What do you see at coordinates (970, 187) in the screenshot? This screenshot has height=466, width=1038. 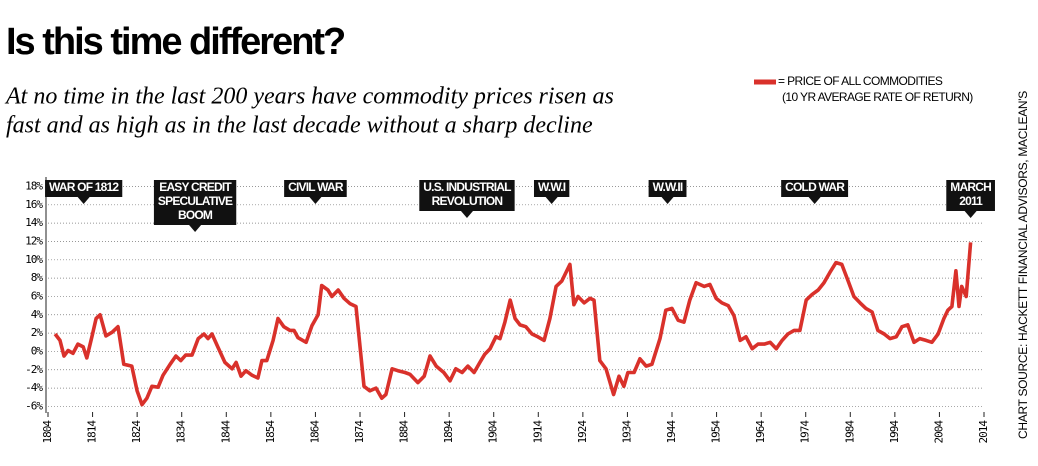 I see `annotation-label: MARCH` at bounding box center [970, 187].